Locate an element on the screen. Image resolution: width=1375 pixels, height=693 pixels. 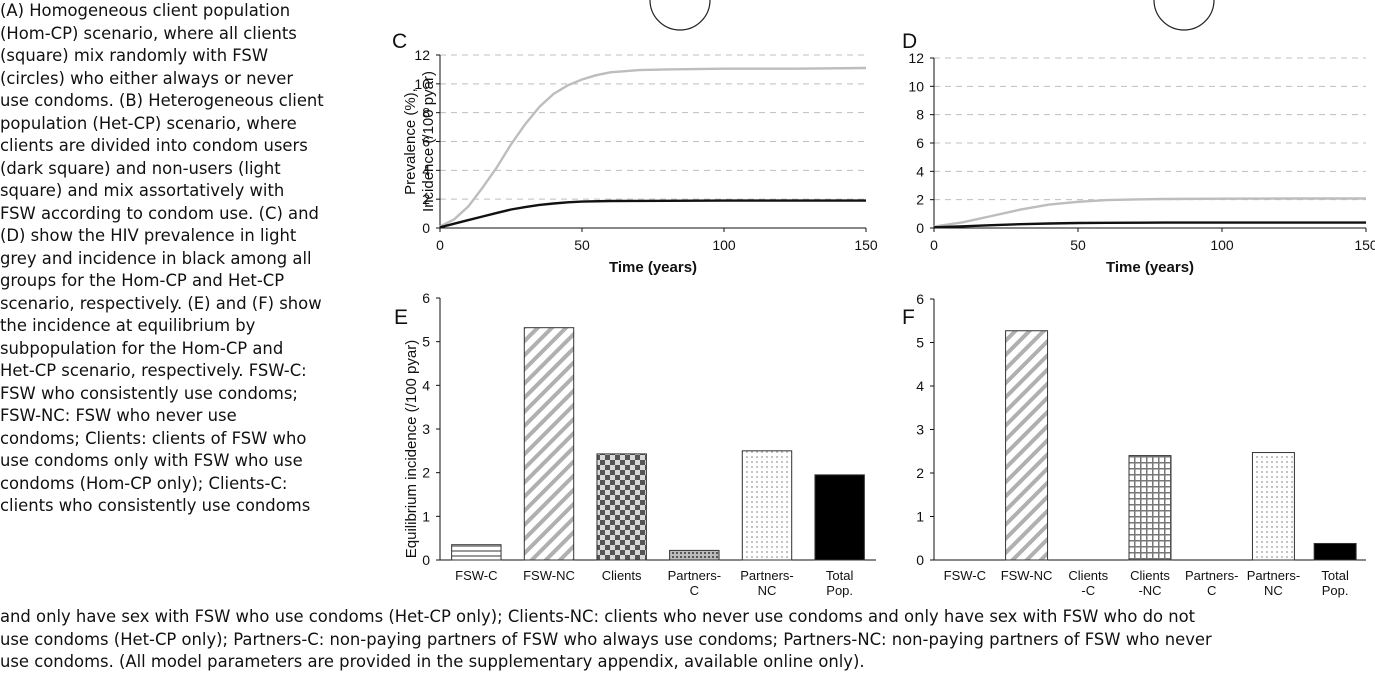
y-axis-label: Incidence (/100 pyar) is located at coordinates (428, 141).